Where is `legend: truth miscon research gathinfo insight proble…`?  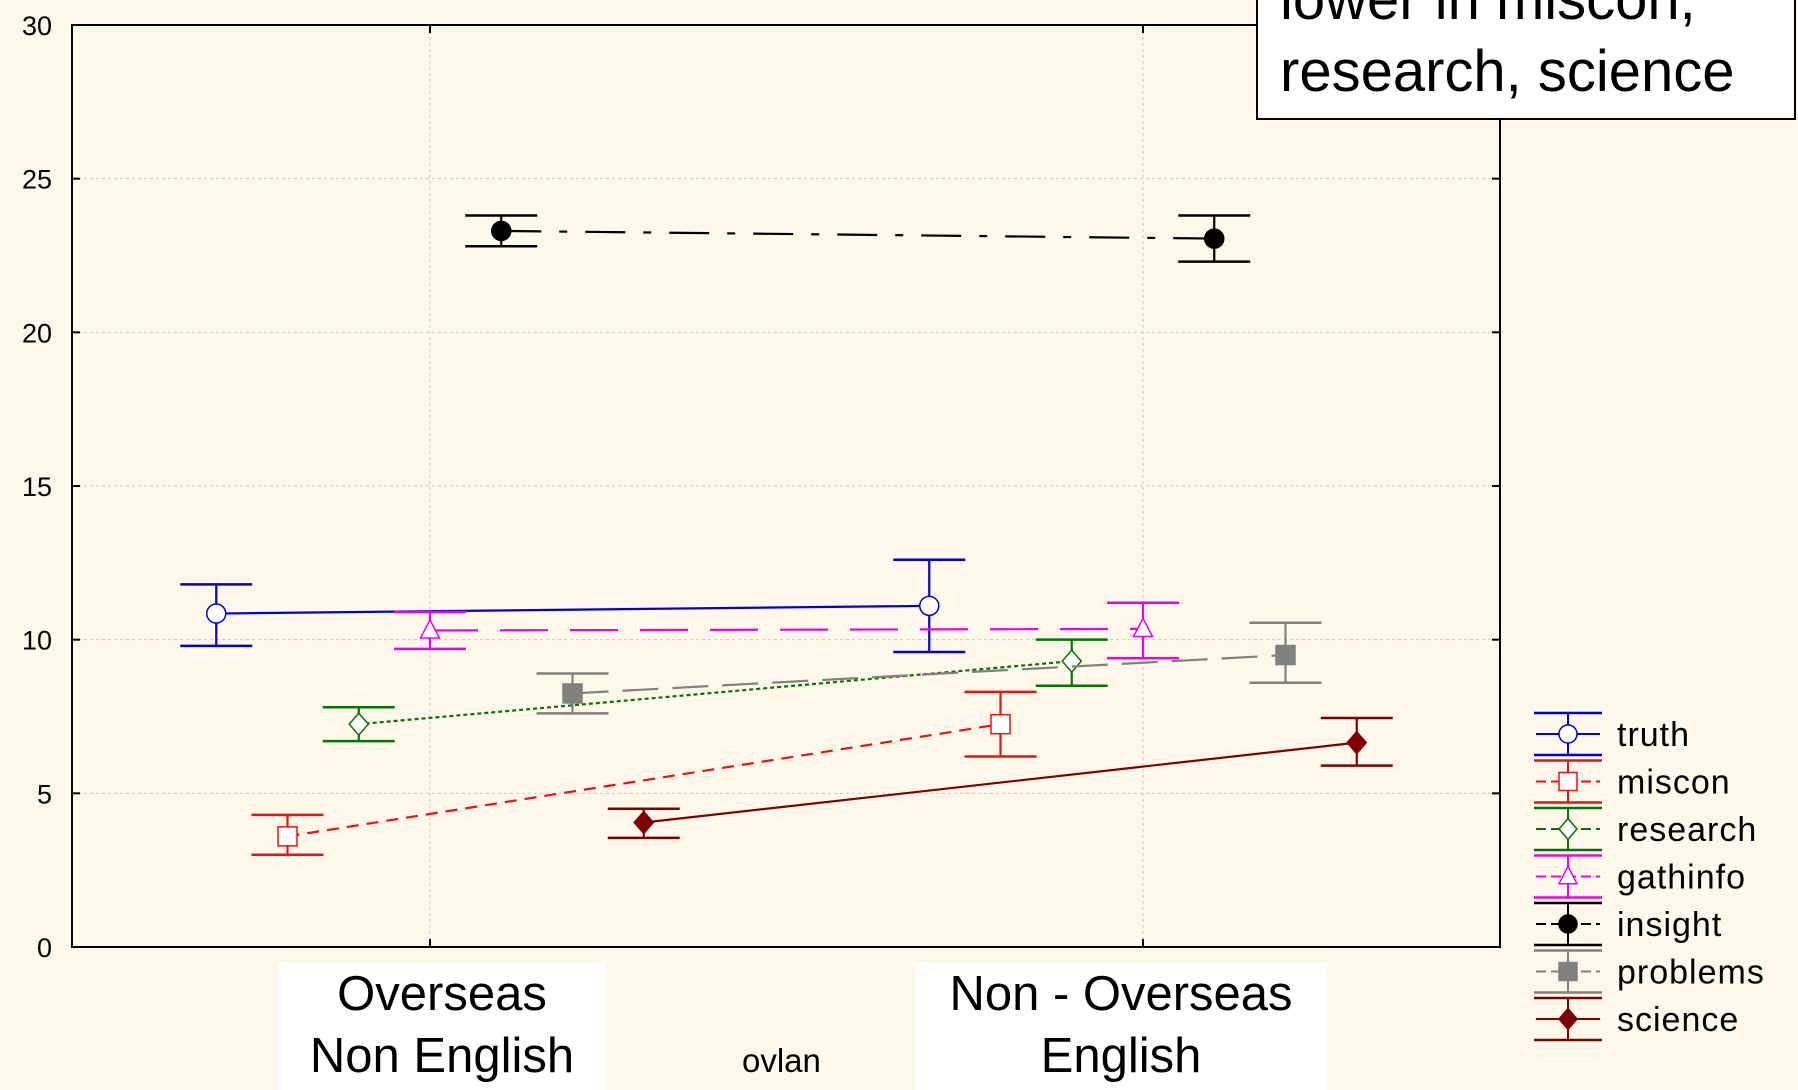 legend: truth miscon research gathinfo insight proble… is located at coordinates (1649, 876).